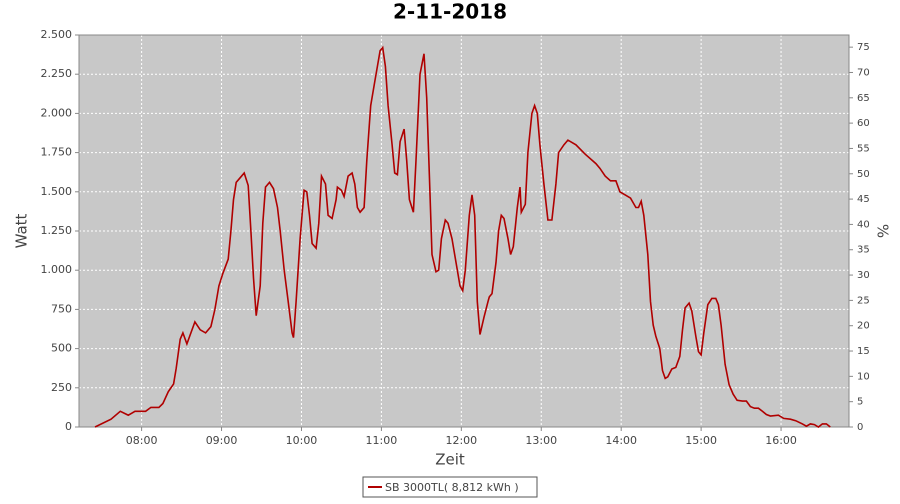  What do you see at coordinates (863, 98) in the screenshot?
I see `y2-tick-label: 65` at bounding box center [863, 98].